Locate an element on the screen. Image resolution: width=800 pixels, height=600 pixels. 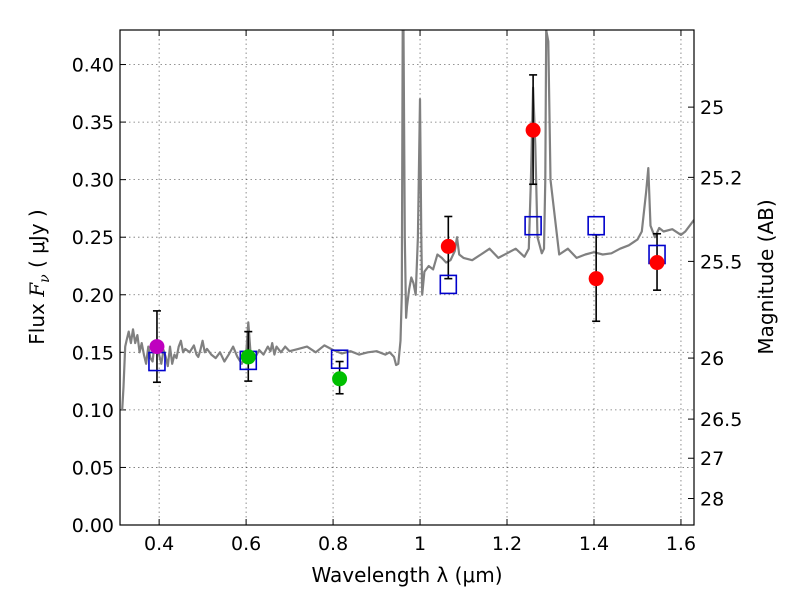
y-tick-label: 0.40 is located at coordinates (93, 66).